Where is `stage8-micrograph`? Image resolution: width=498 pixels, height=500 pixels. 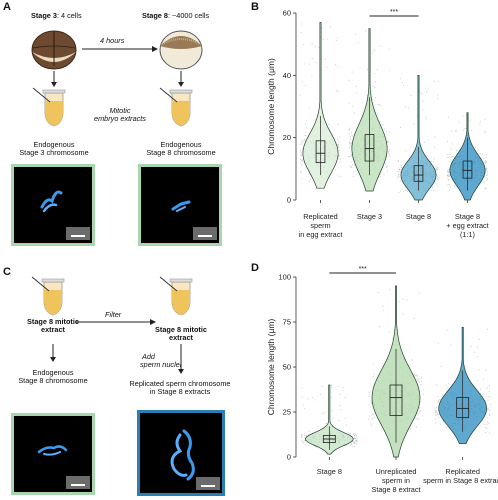
stage8-micrograph is located at coordinates (180, 205).